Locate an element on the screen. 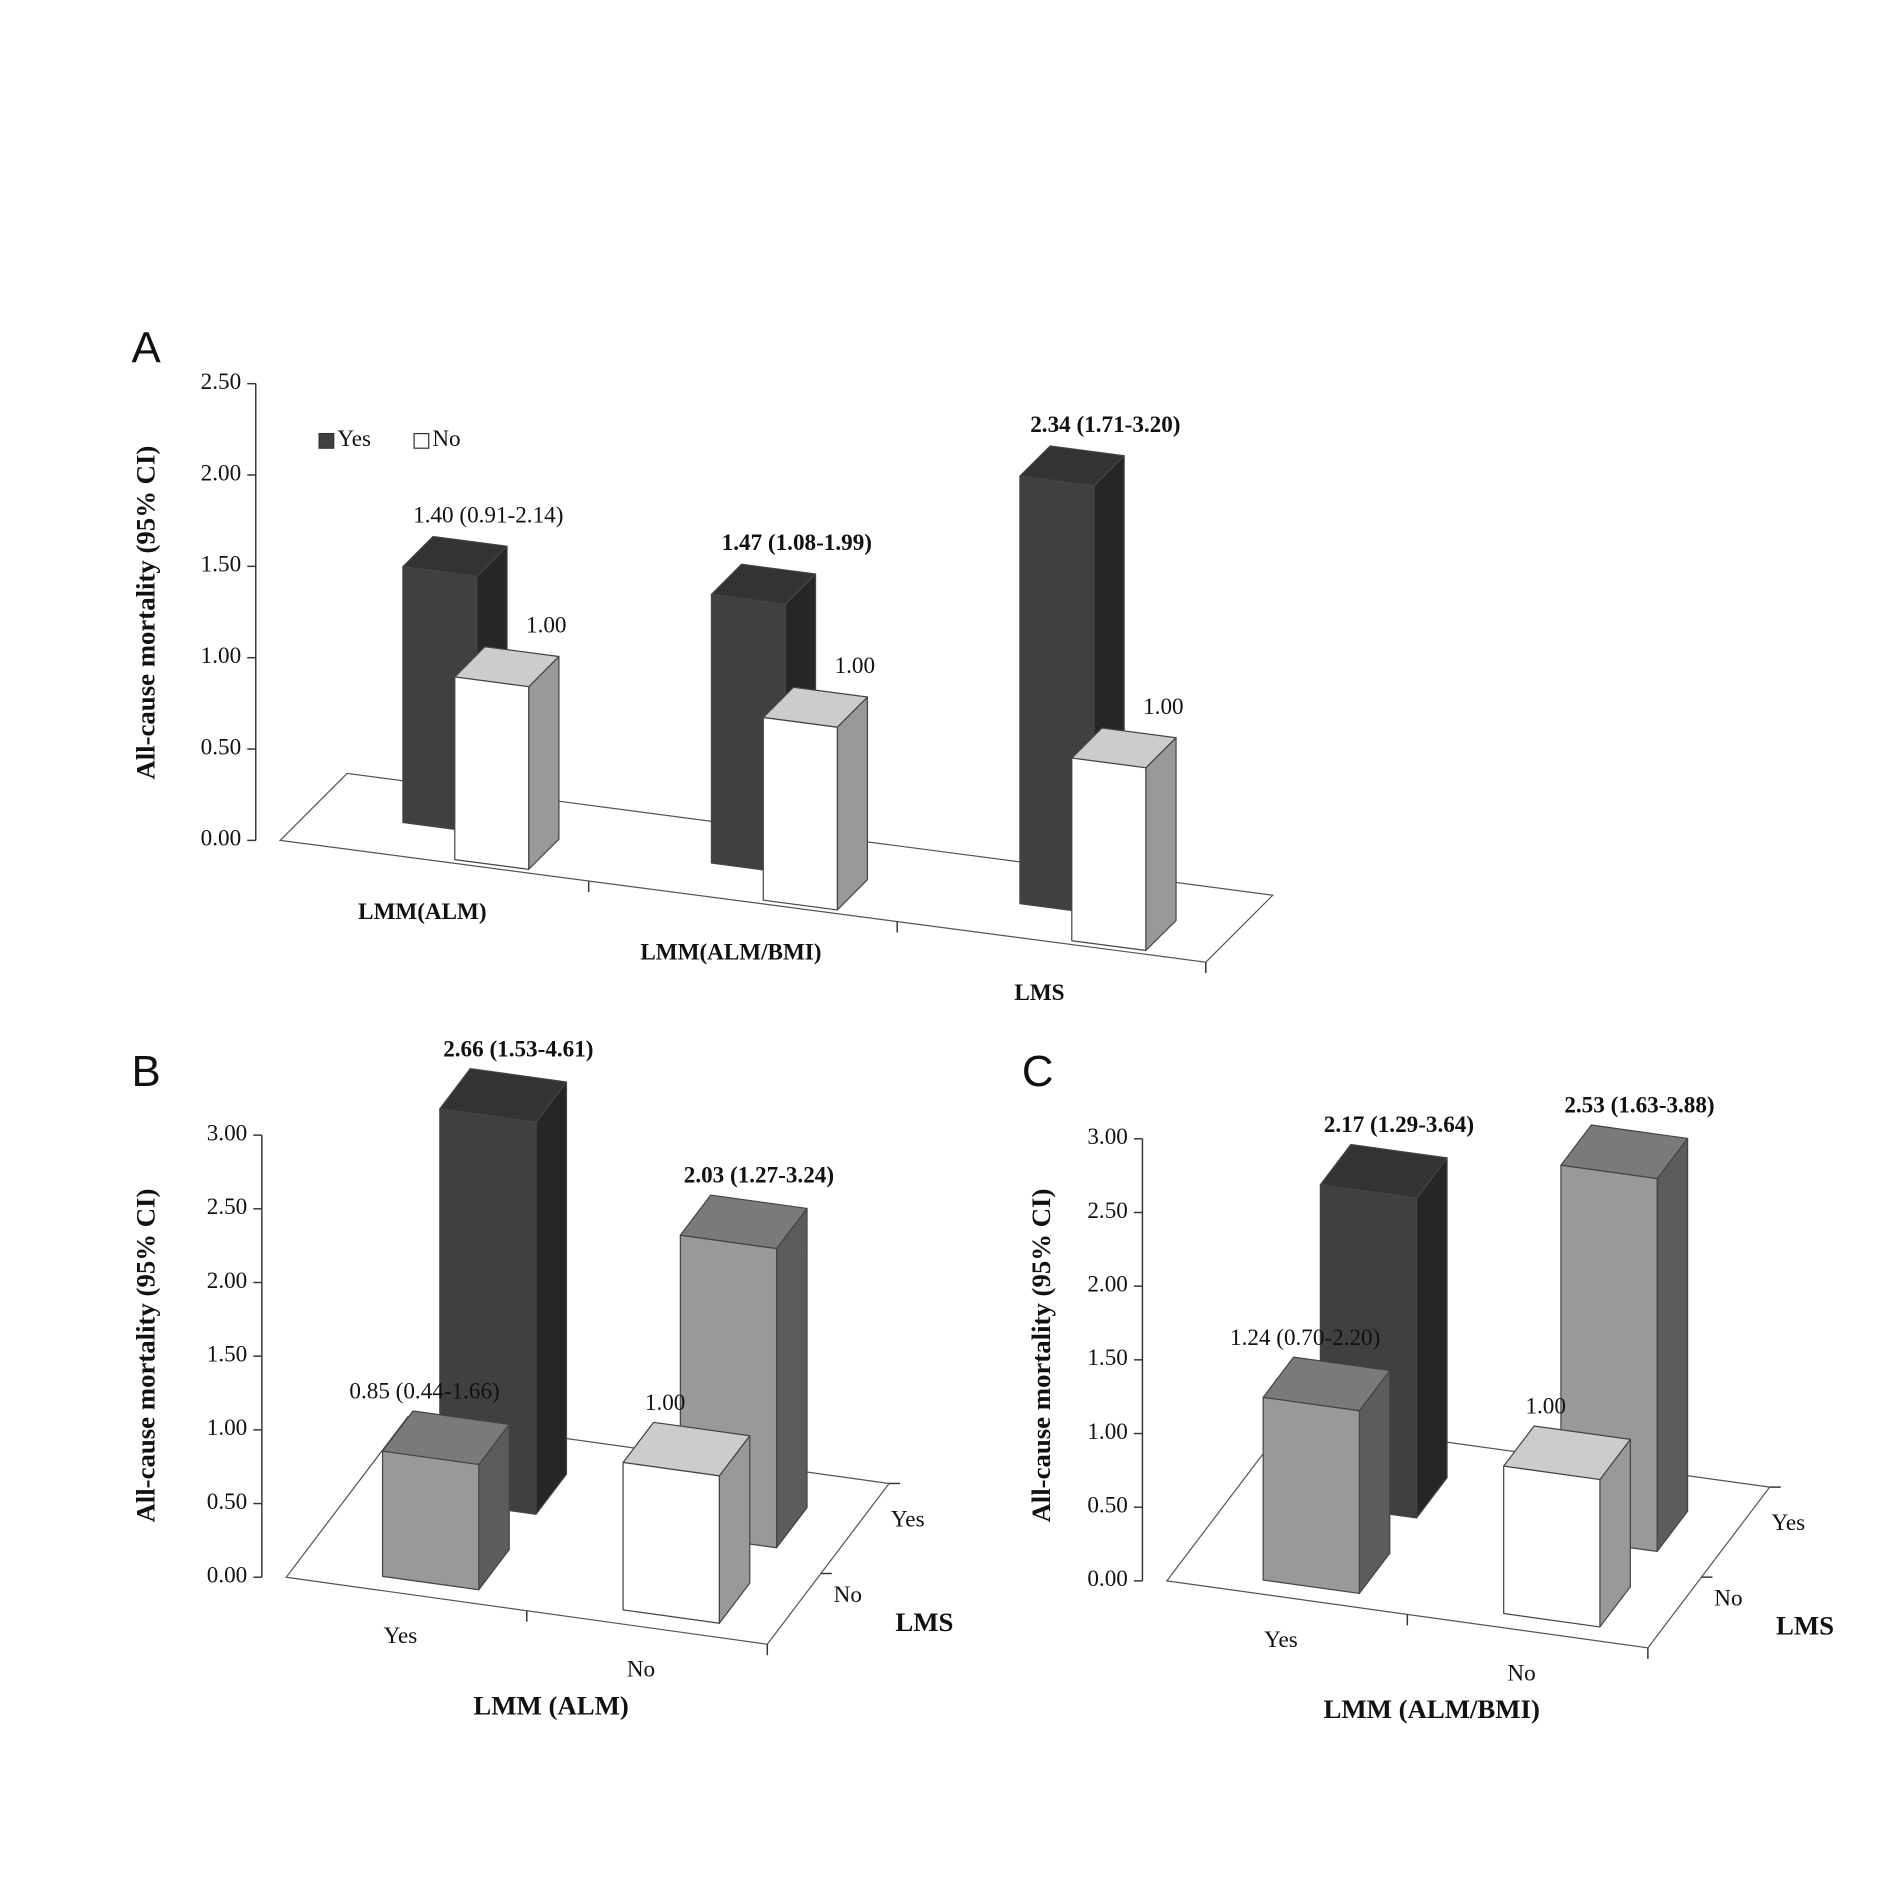 Image resolution: width=1900 pixels, height=1900 pixels. panel-title: B is located at coordinates (146, 1071).